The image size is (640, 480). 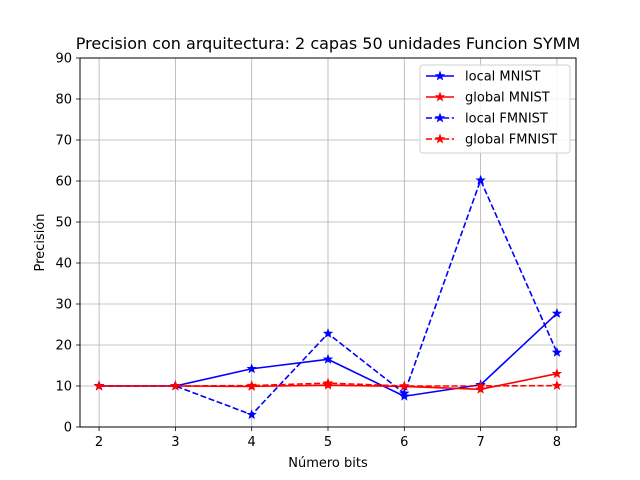 What do you see at coordinates (252, 442) in the screenshot?
I see `x-tick-label: 4` at bounding box center [252, 442].